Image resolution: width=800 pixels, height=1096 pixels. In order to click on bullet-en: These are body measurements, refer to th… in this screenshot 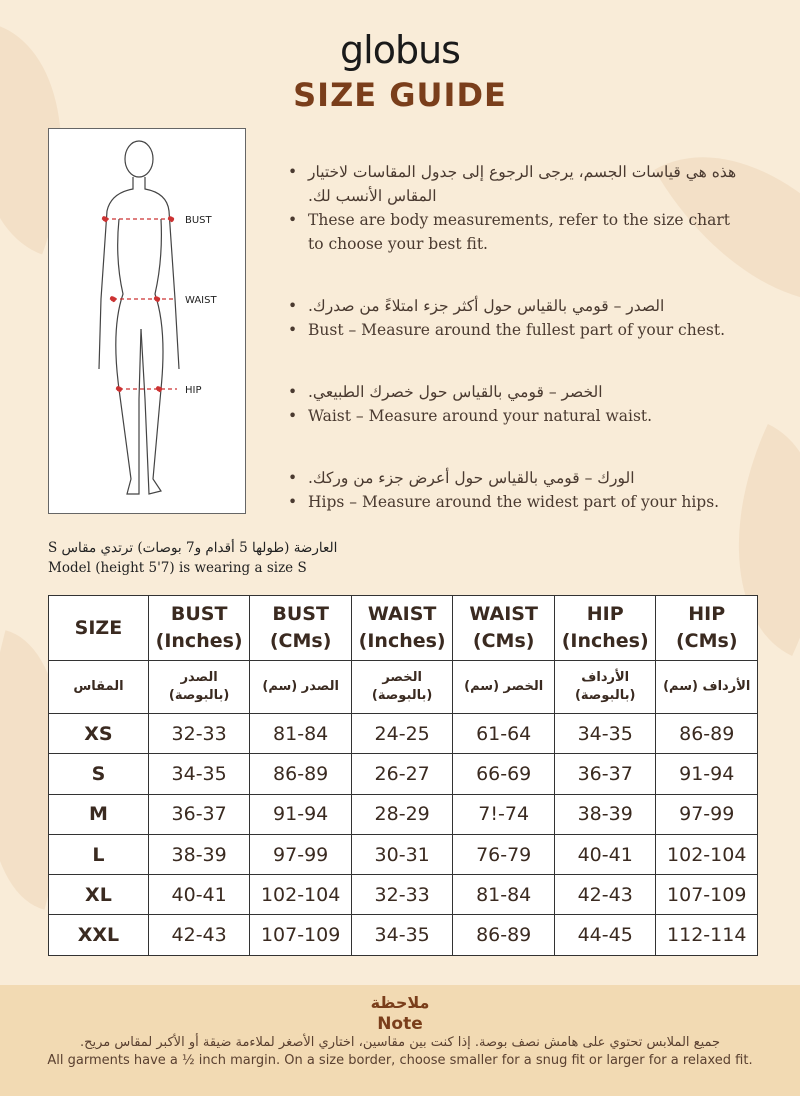, I will do `click(516, 232)`.